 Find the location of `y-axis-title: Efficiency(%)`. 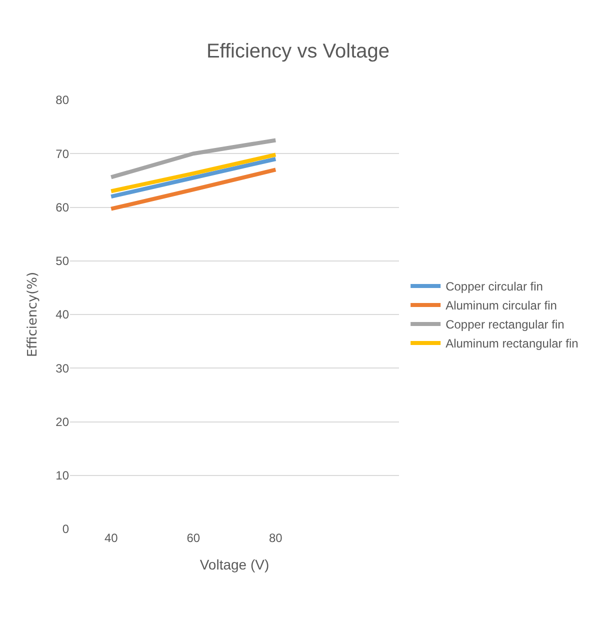

y-axis-title: Efficiency(%) is located at coordinates (33, 315).